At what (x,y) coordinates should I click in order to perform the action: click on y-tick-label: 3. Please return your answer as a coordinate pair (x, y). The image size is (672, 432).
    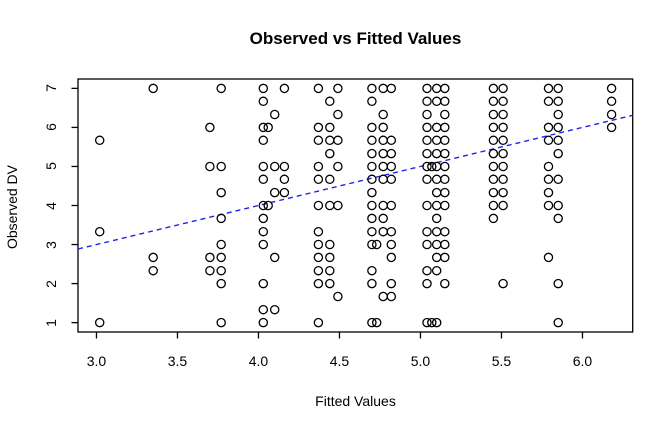
    Looking at the image, I should click on (51, 244).